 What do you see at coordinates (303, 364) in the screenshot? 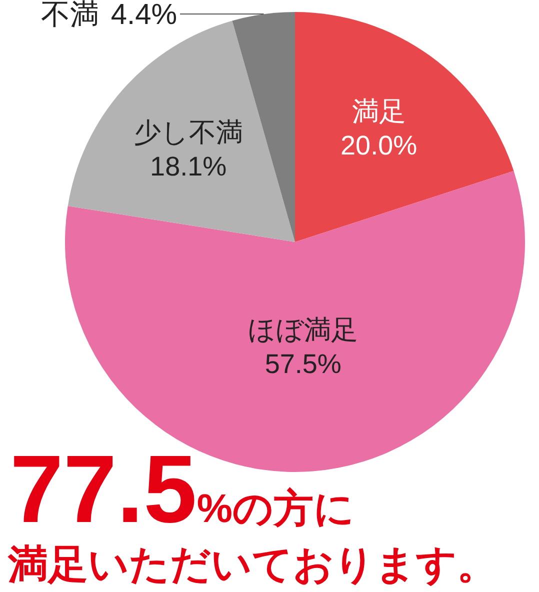
I see `data-label: 57.5%` at bounding box center [303, 364].